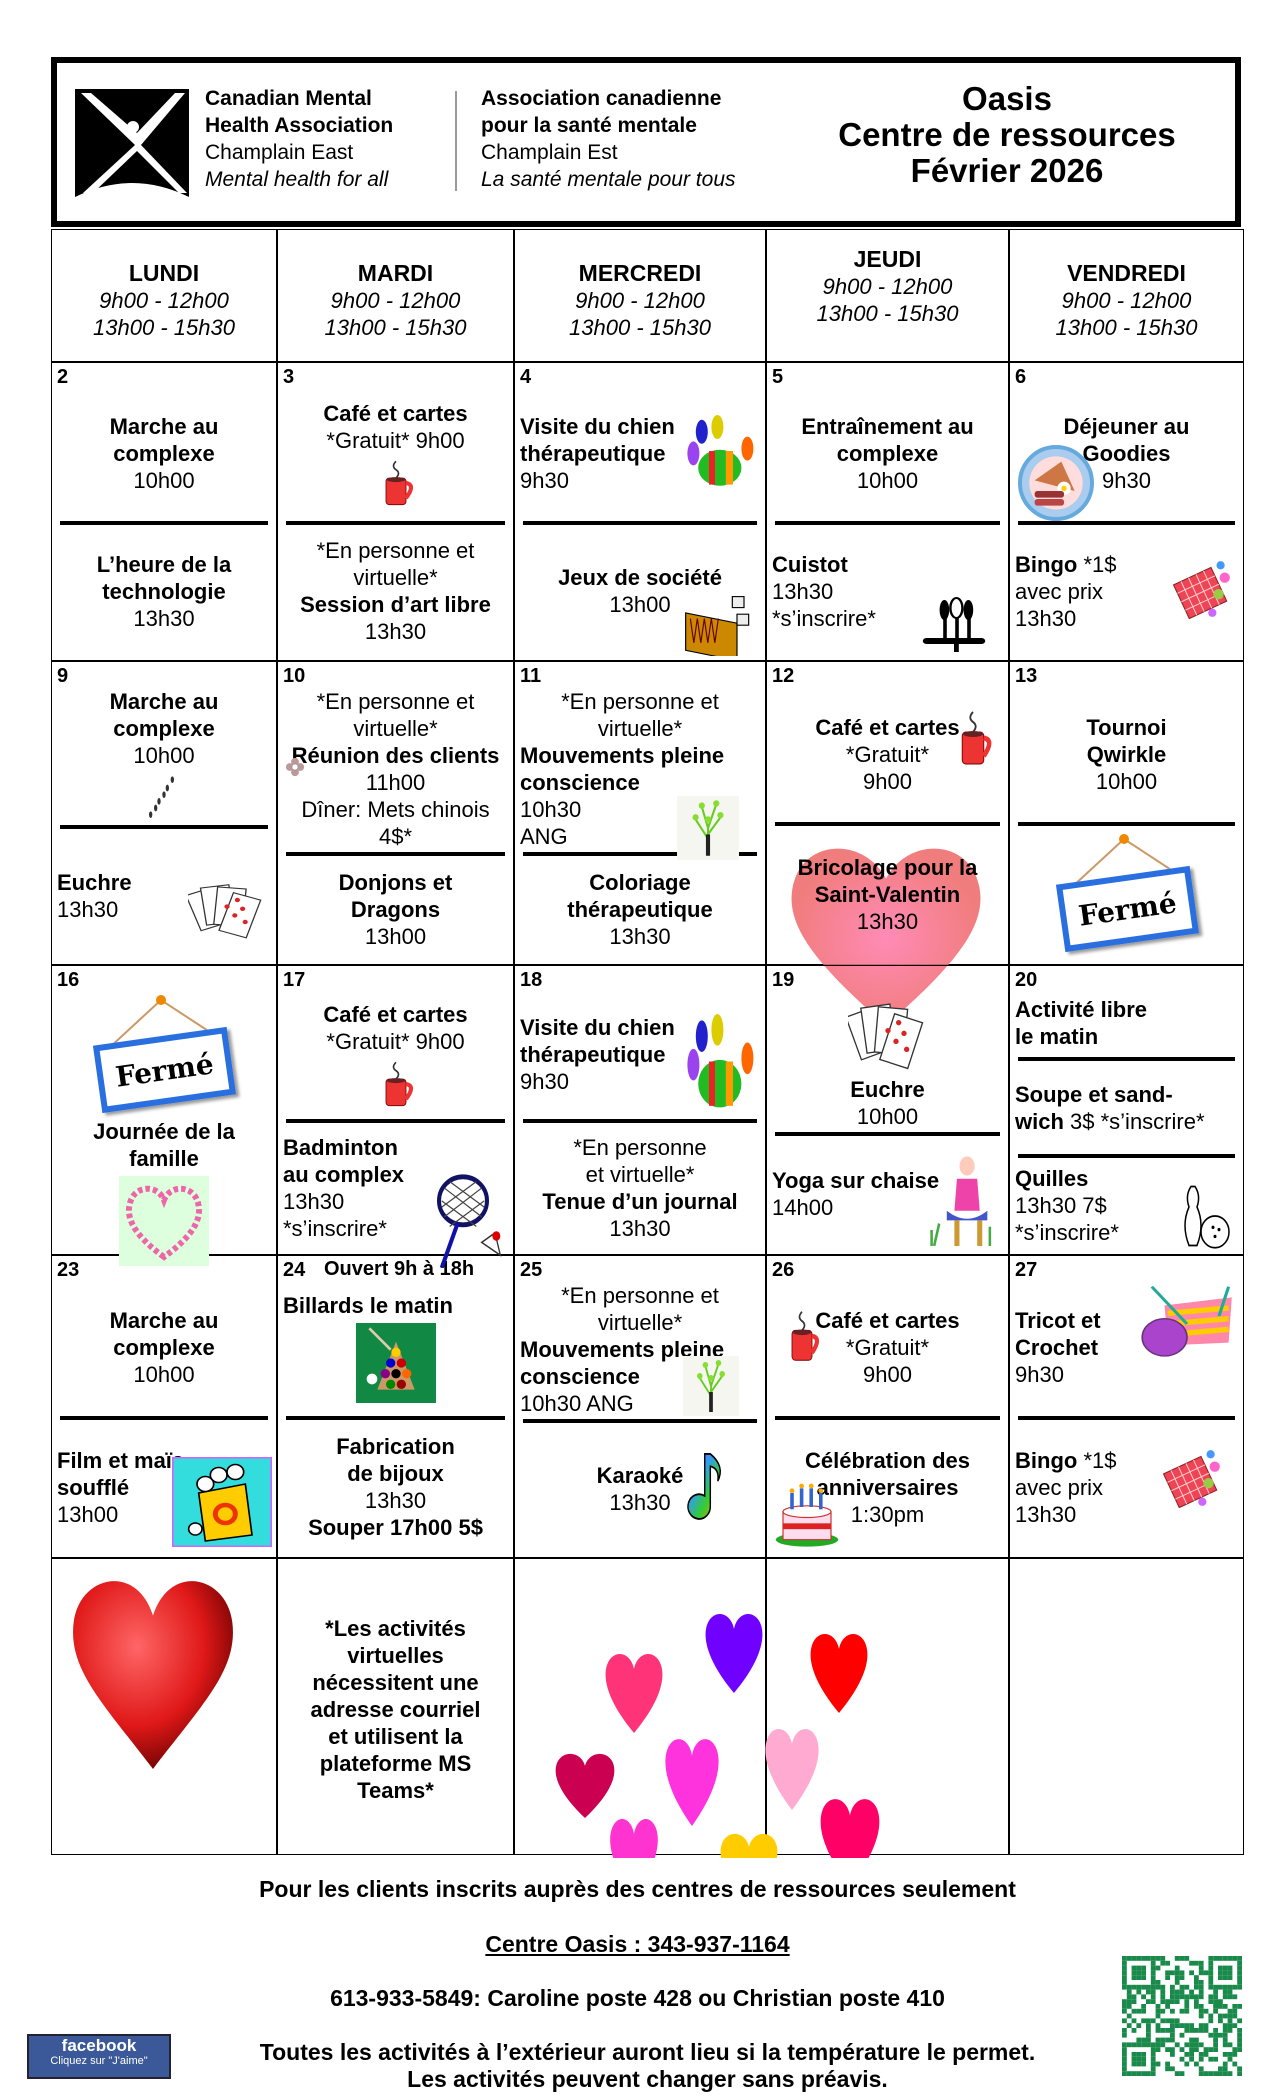 Image resolution: width=1275 pixels, height=2100 pixels. Describe the element at coordinates (395, 578) in the screenshot. I see `text-run: virtuelle*` at that location.